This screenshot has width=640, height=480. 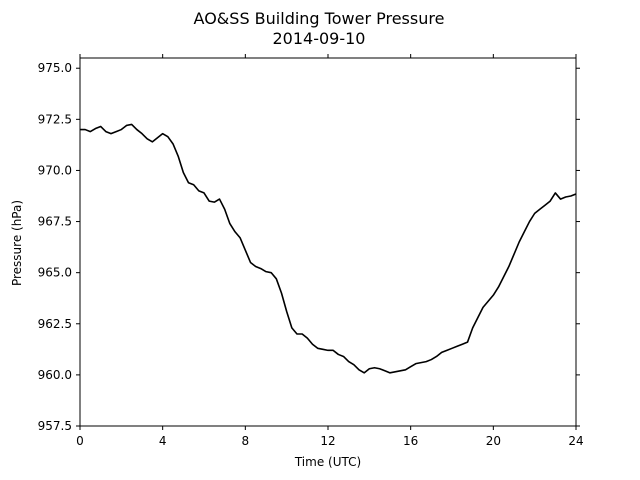 What do you see at coordinates (319, 38) in the screenshot?
I see `chart-subtitle-date: 2014-09-10` at bounding box center [319, 38].